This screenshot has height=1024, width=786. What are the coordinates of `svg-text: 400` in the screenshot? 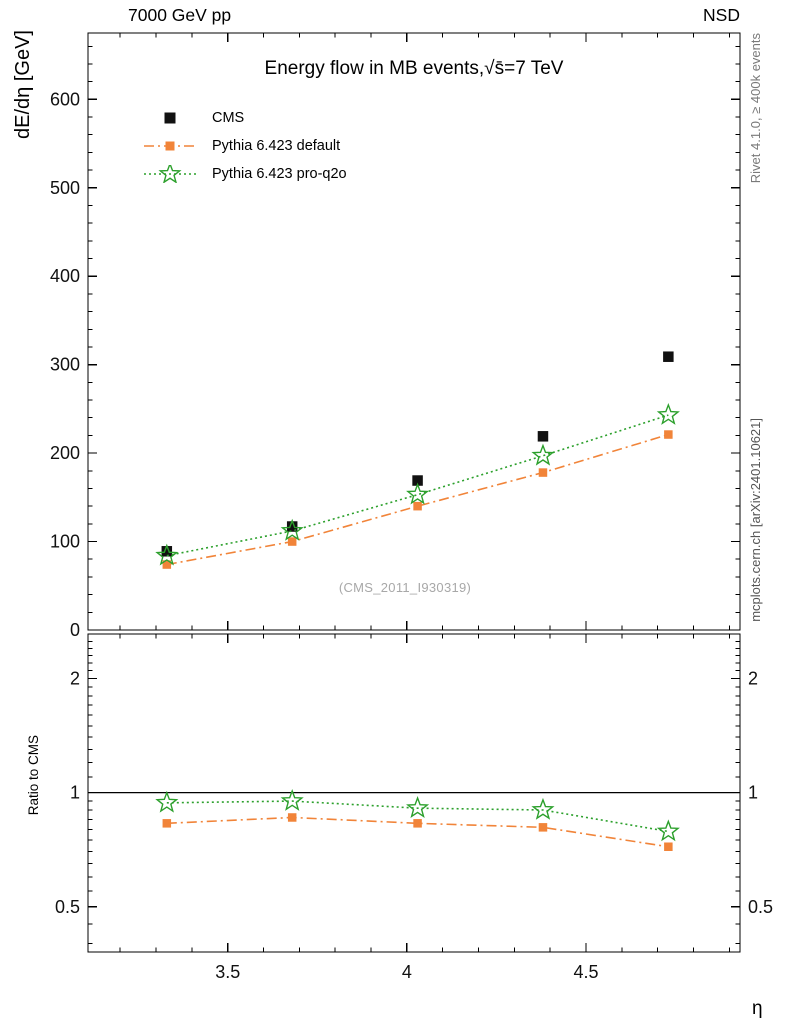 It's located at (65, 276).